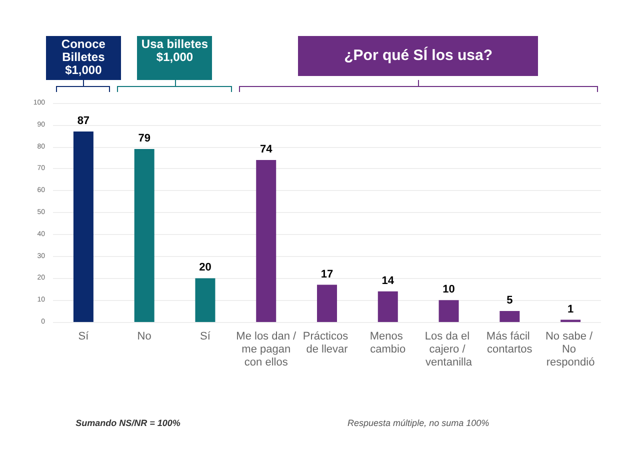 The width and height of the screenshot is (624, 455). Describe the element at coordinates (267, 149) in the screenshot. I see `data-label: 74` at that location.